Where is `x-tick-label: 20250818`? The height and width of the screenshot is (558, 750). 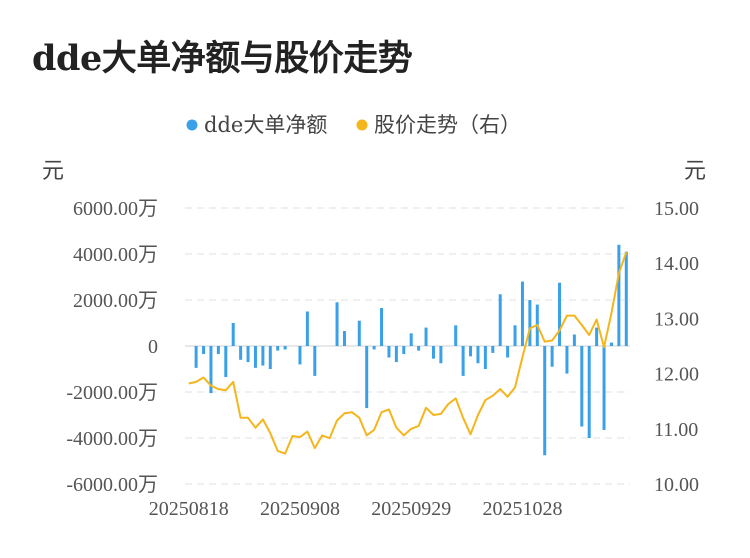 x-tick-label: 20250818 is located at coordinates (189, 509).